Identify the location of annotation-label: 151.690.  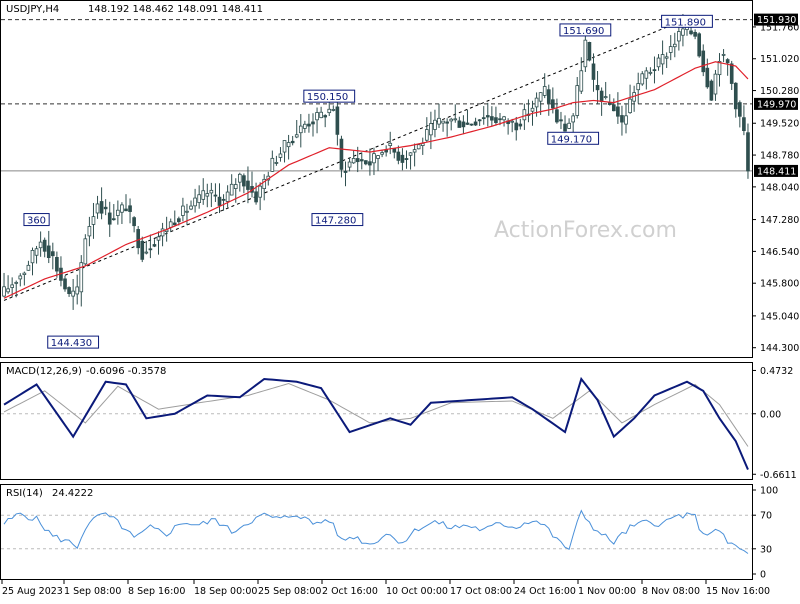
(583, 31).